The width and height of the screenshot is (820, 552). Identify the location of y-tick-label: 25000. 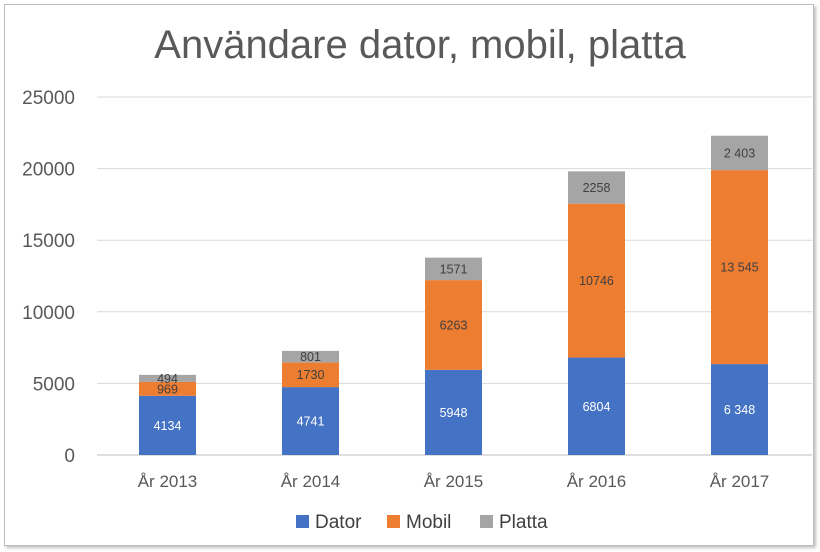
(48, 98).